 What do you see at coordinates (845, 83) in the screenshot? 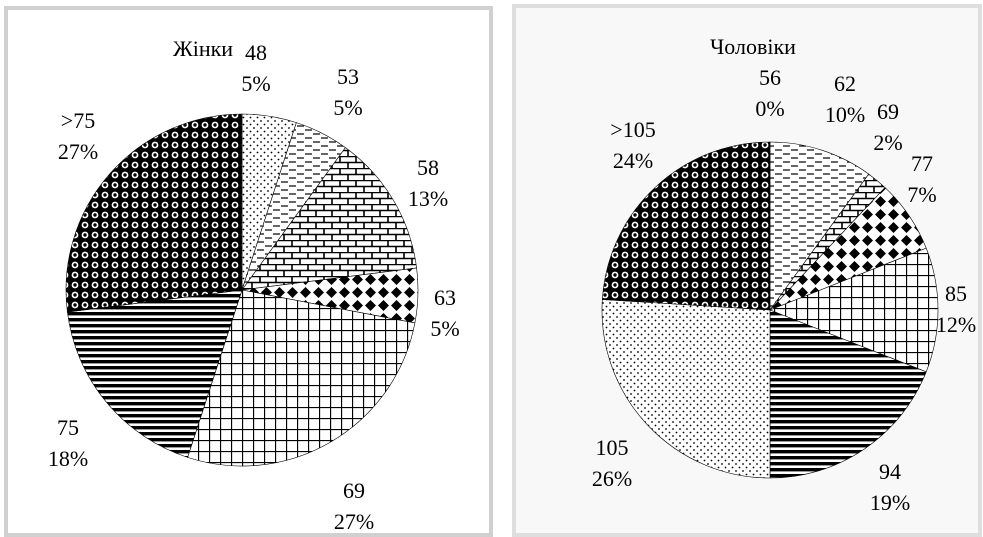
I see `slice-category: 62` at bounding box center [845, 83].